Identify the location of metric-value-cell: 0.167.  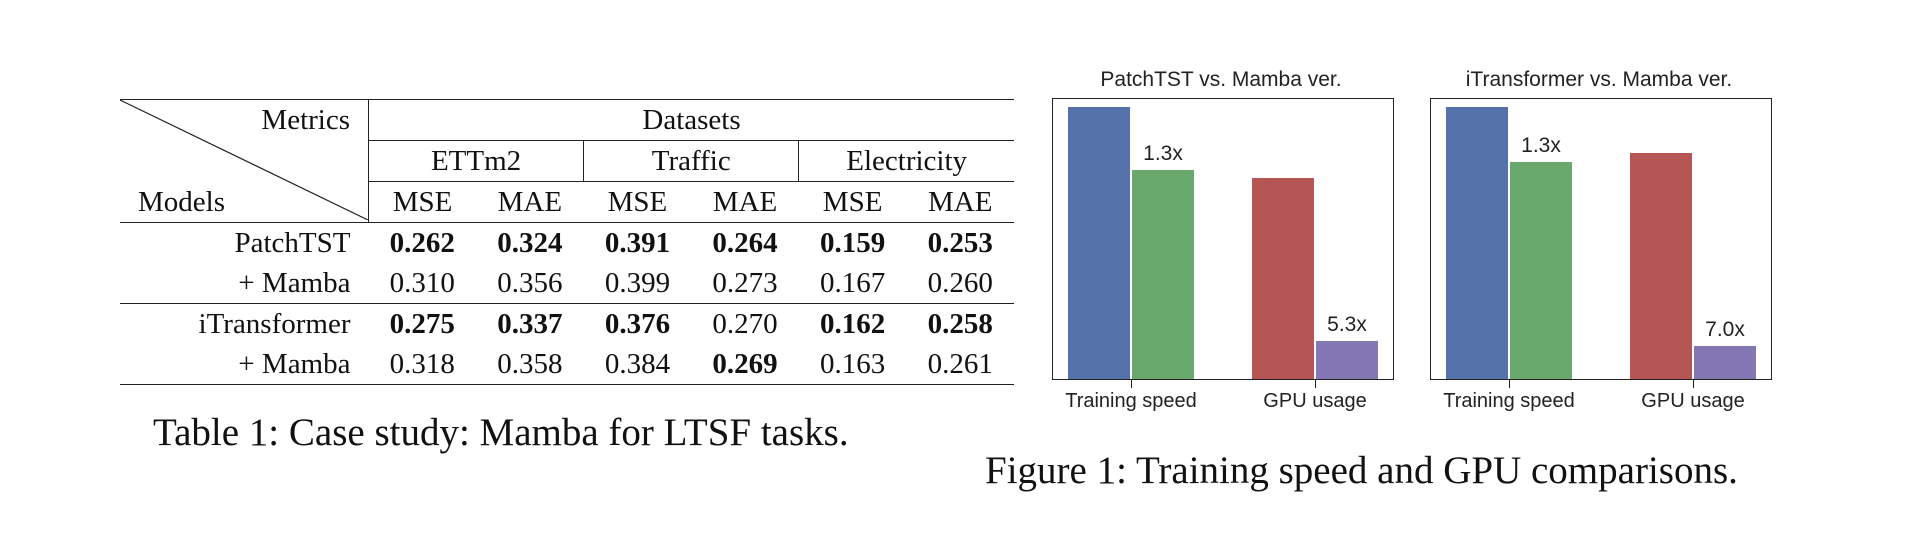
(852, 283).